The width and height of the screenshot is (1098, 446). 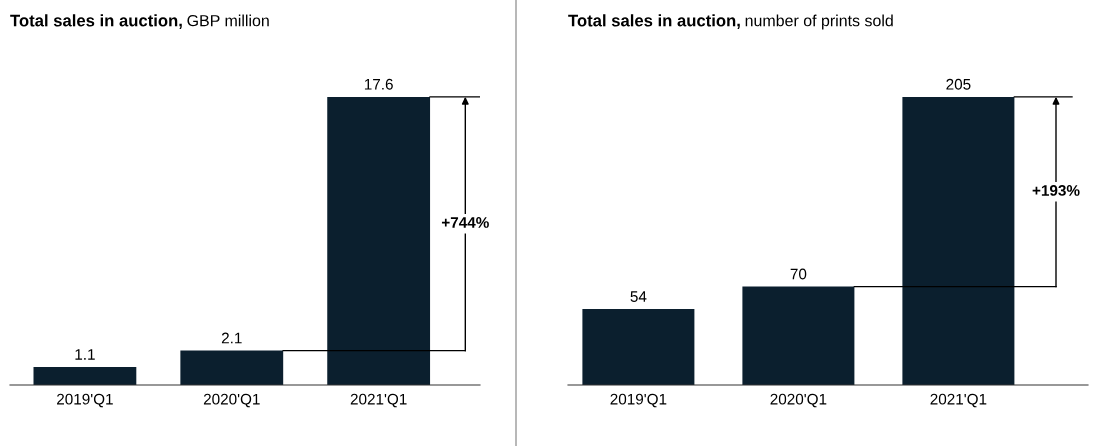 I want to click on data-label: 205, so click(x=958, y=84).